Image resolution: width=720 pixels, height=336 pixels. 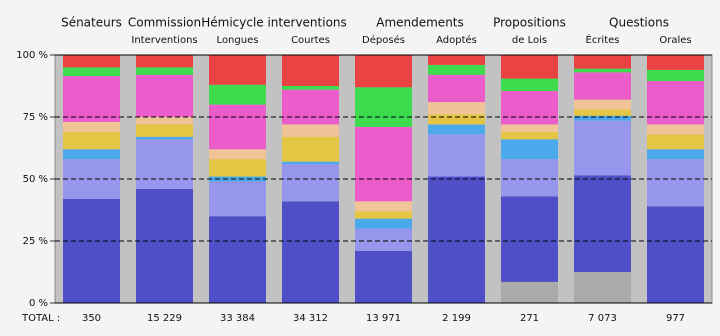 What do you see at coordinates (529, 23) in the screenshot?
I see `group-label: Propositions` at bounding box center [529, 23].